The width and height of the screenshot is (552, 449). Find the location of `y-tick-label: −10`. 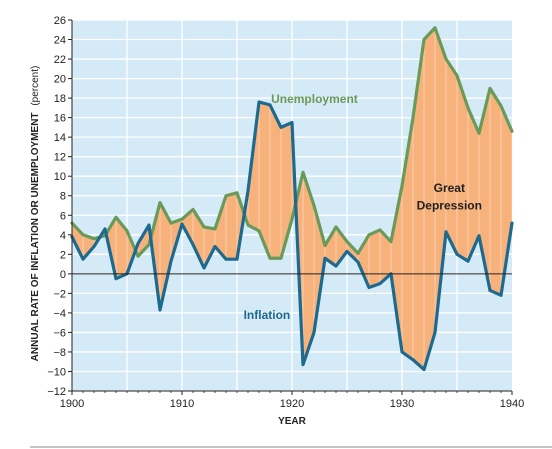

y-tick-label: −10 is located at coordinates (56, 372).